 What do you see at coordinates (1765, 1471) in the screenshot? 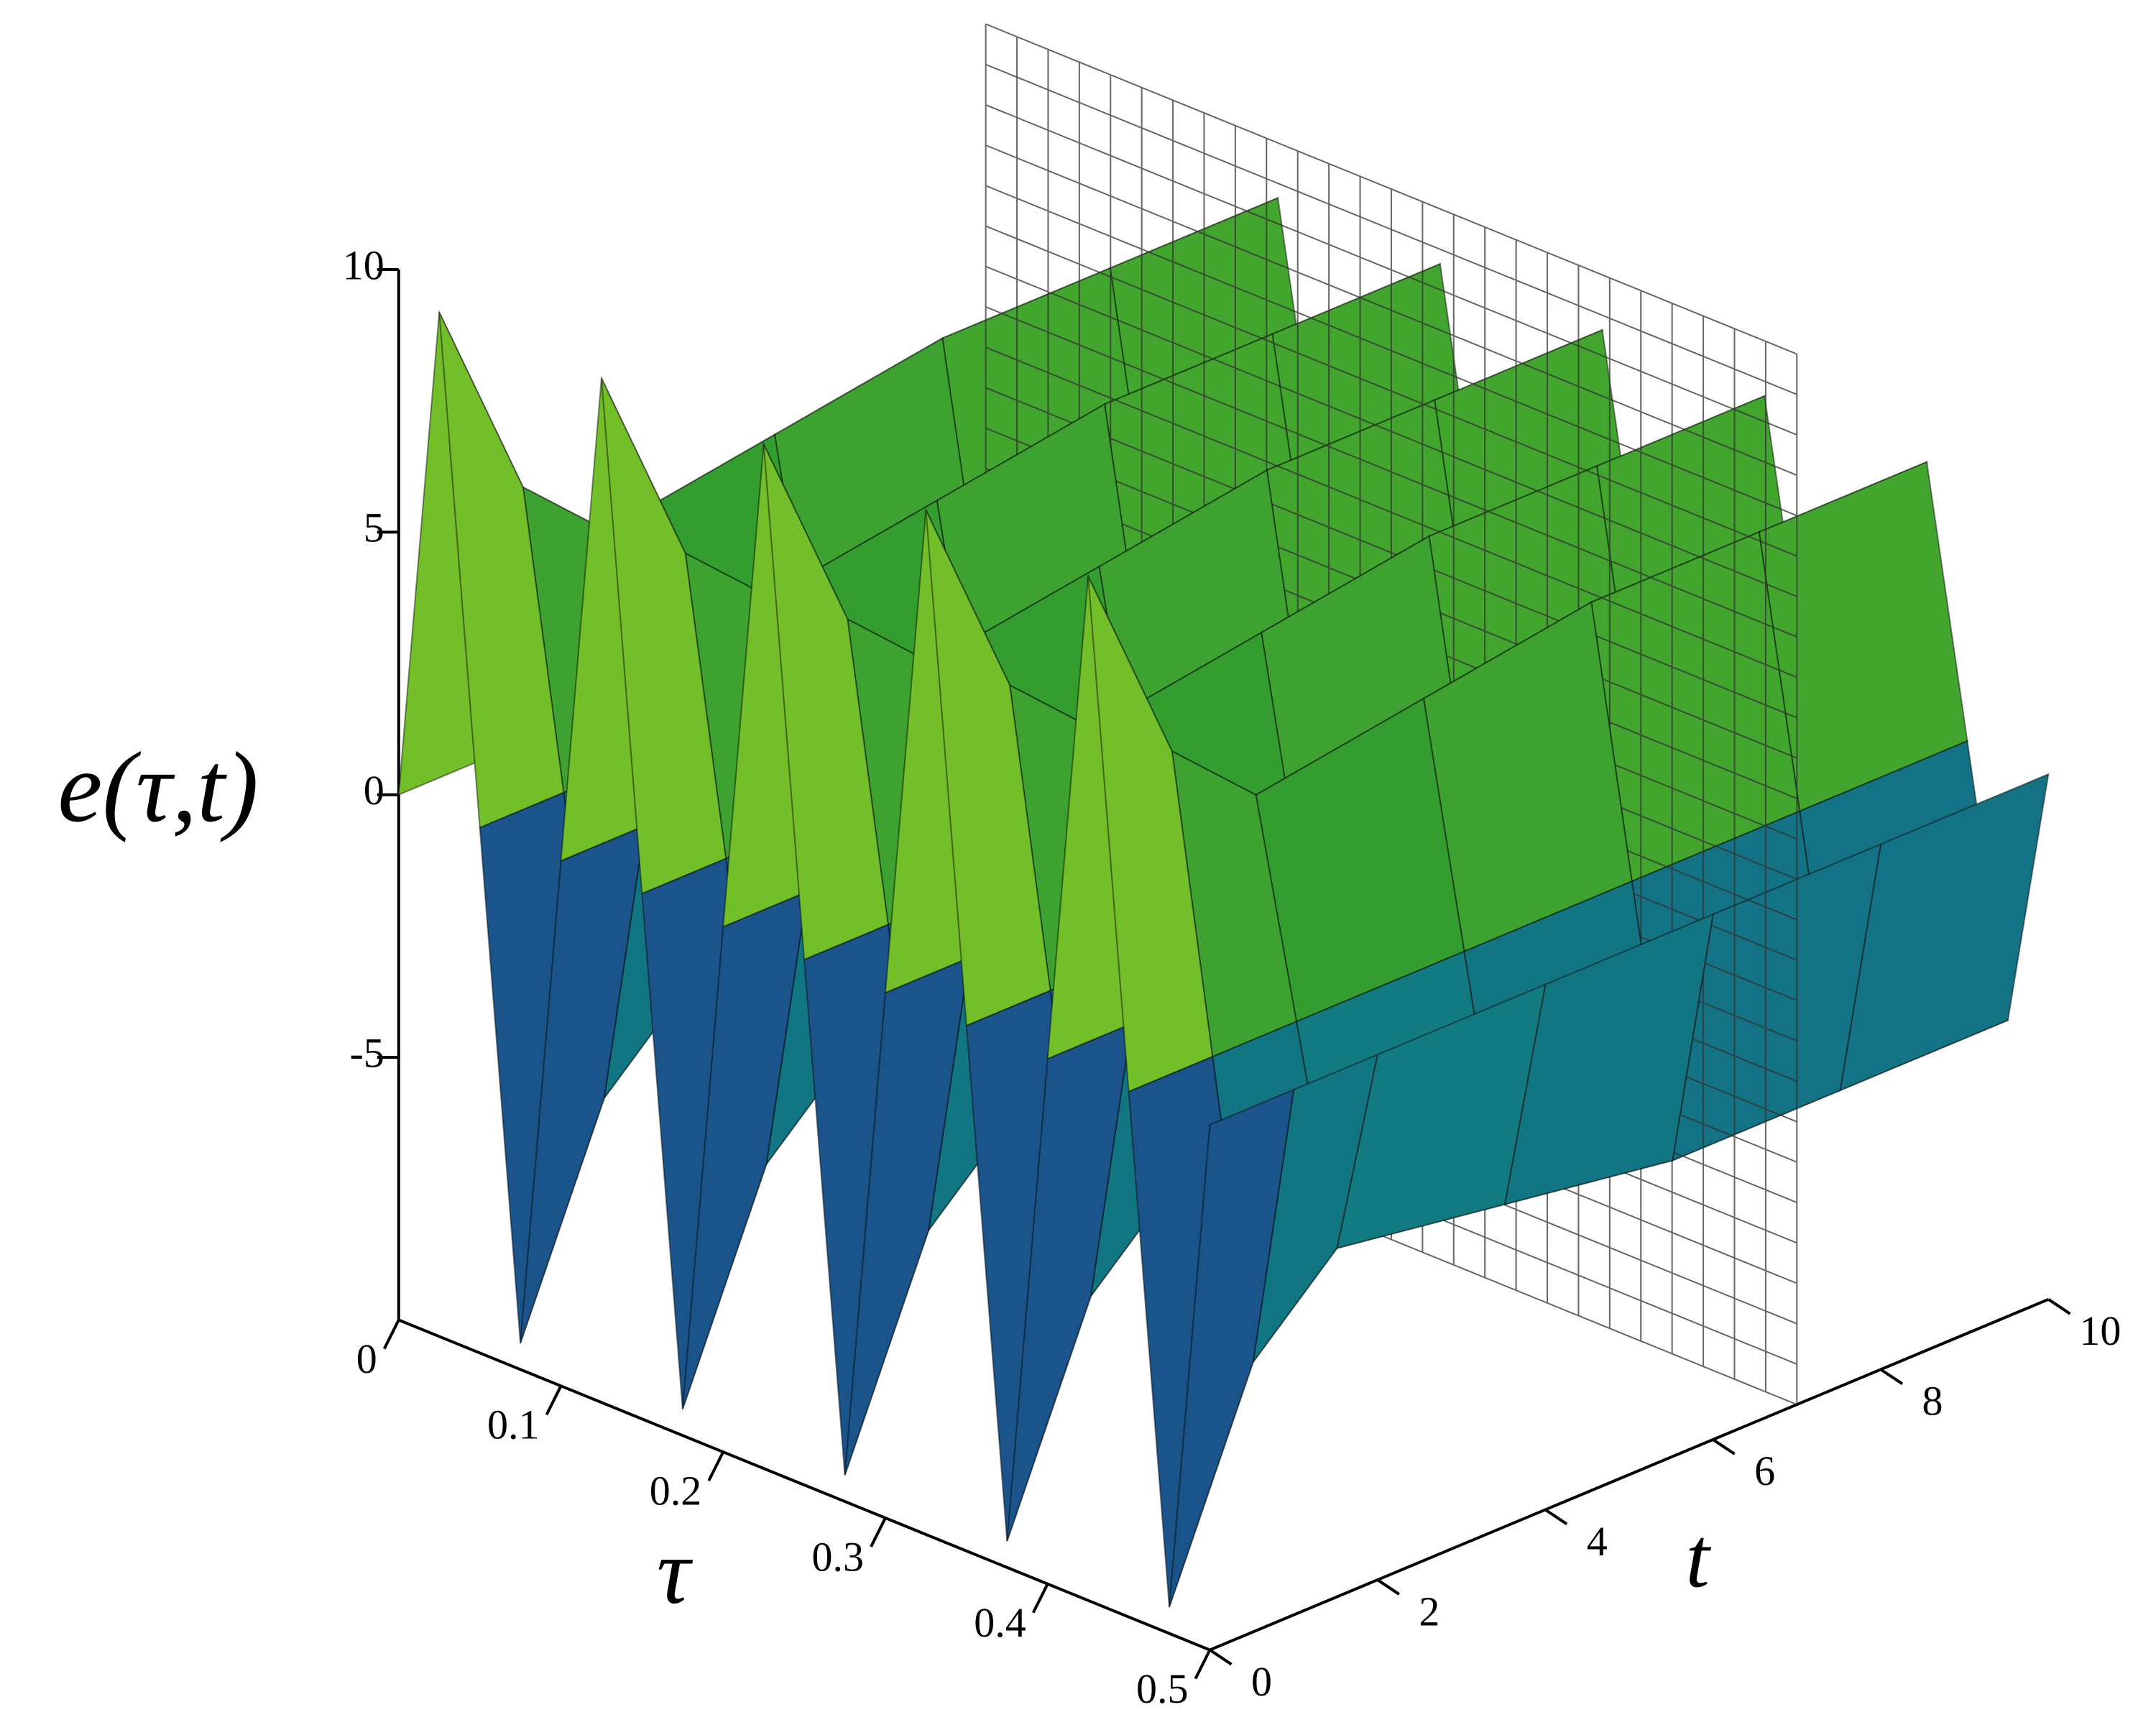
I see `y-tick-label: 6` at bounding box center [1765, 1471].